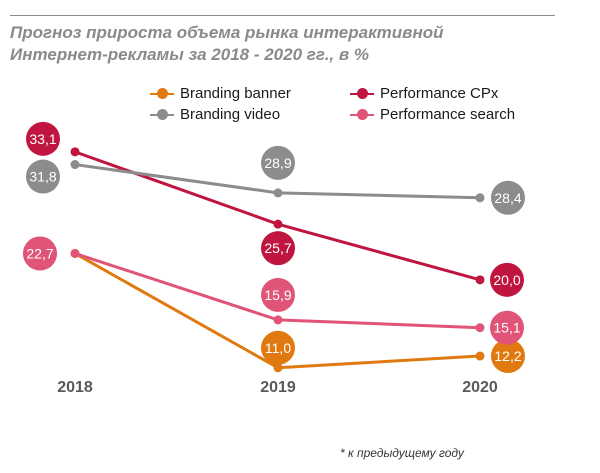 This screenshot has width=600, height=473. Describe the element at coordinates (278, 224) in the screenshot. I see `data-point-performance-cpx-2019` at that location.